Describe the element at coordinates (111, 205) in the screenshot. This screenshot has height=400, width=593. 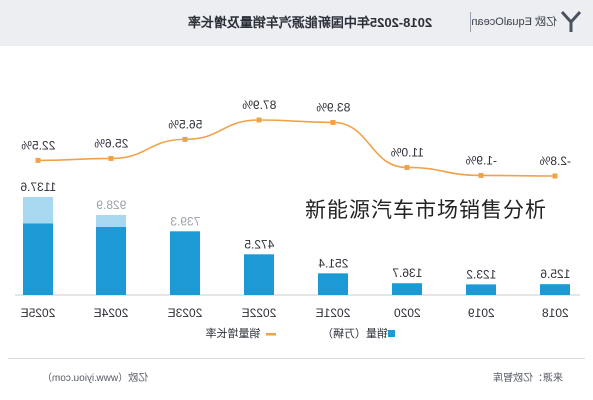
I see `bar-value-label: 928.9` at that location.